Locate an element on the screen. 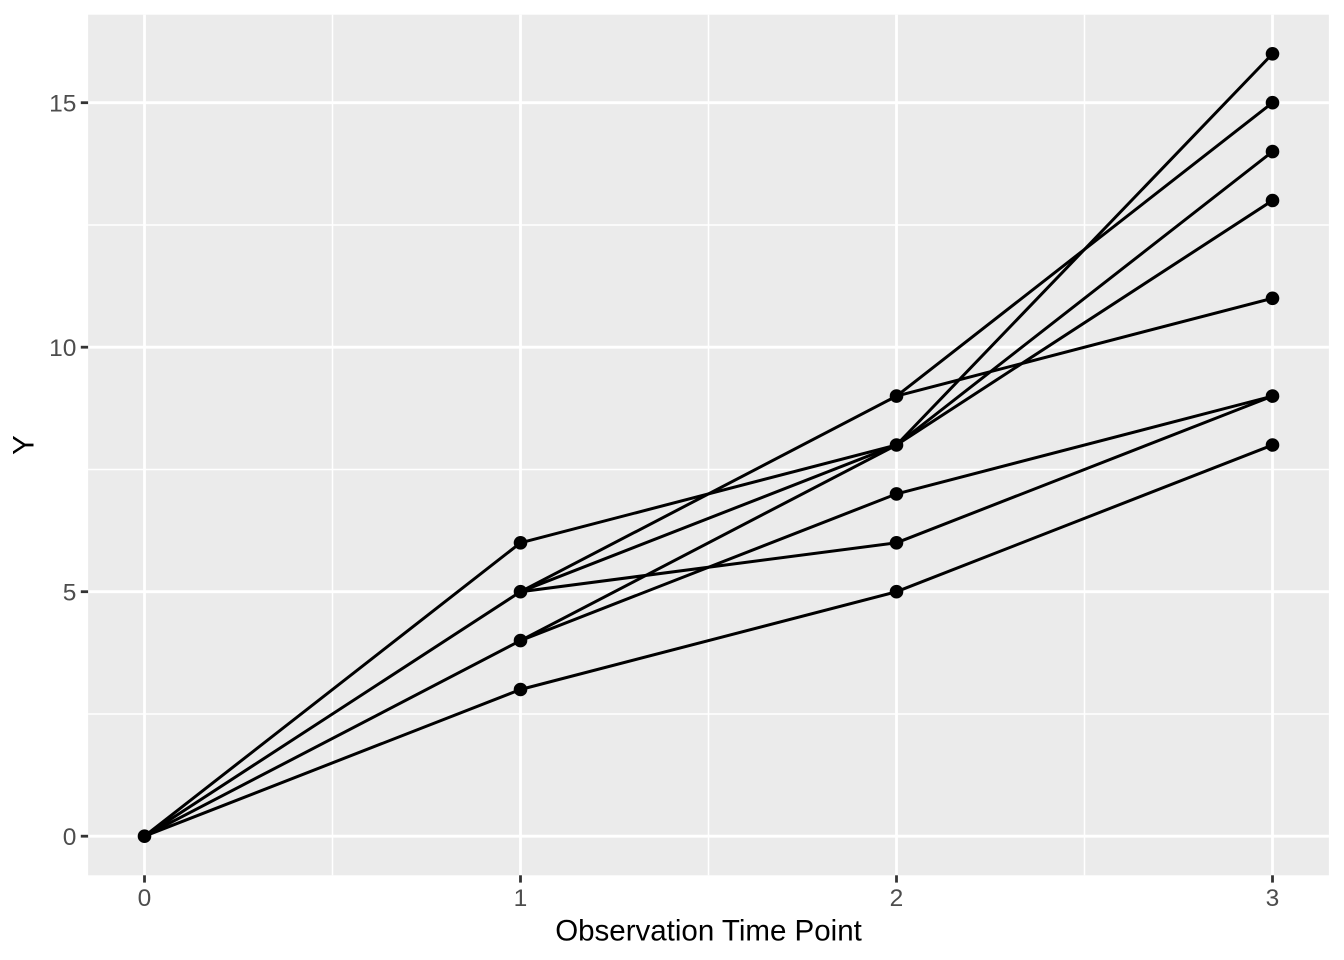  svg-text: Observation Time Point is located at coordinates (708, 930).